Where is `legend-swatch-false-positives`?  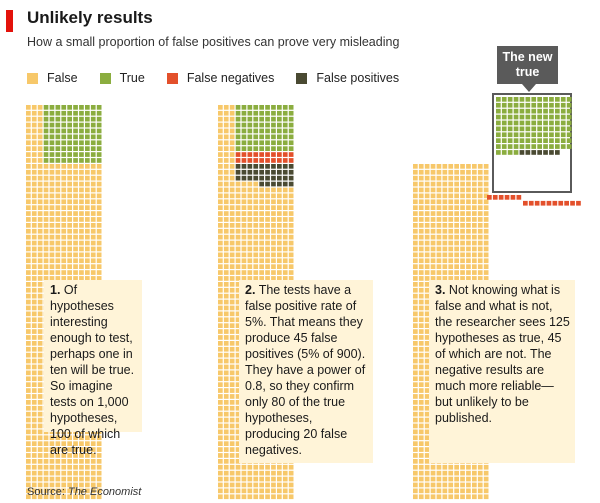
legend-swatch-false-positives is located at coordinates (302, 78).